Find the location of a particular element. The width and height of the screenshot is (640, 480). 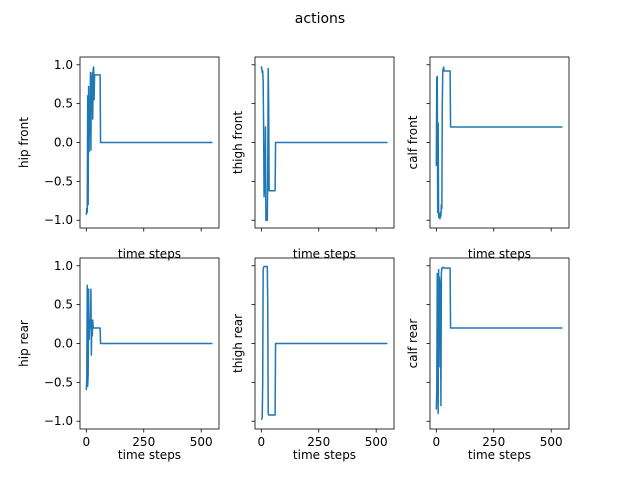

y-axis-label: hip front is located at coordinates (24, 142).